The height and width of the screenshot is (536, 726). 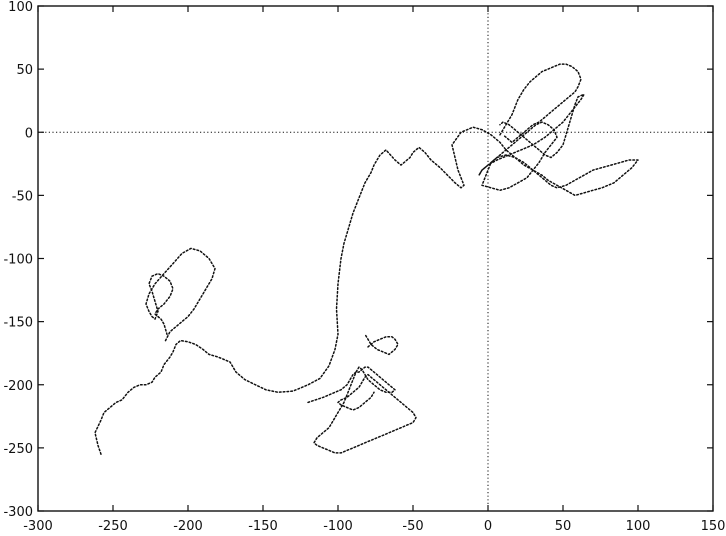 I want to click on y-tick-label: 50, so click(x=24, y=70).